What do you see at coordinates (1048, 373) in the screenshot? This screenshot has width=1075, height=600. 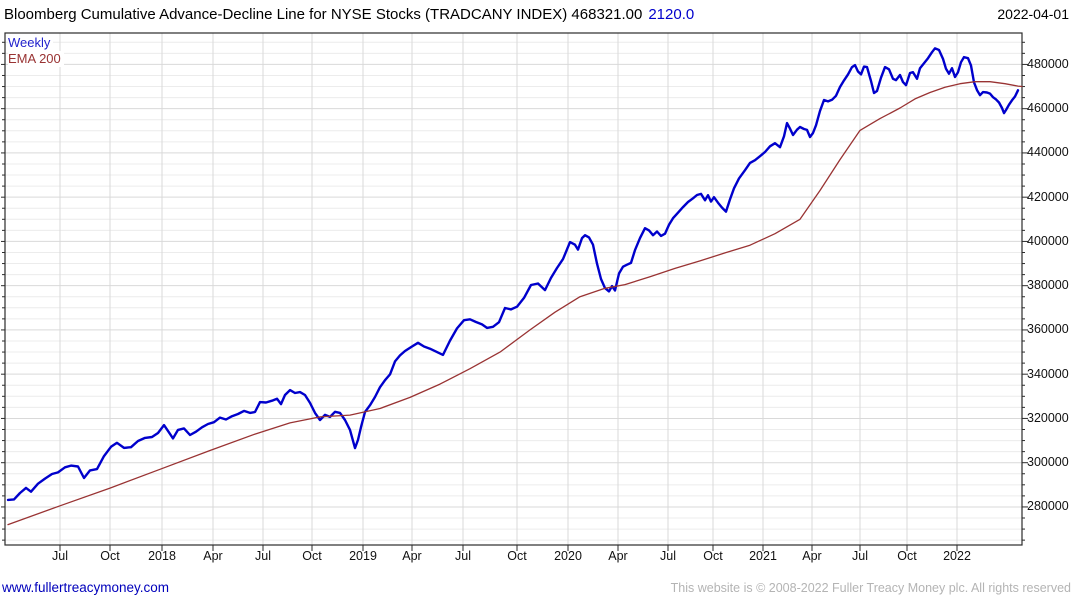 I see `y-axis-label: 340000` at bounding box center [1048, 373].